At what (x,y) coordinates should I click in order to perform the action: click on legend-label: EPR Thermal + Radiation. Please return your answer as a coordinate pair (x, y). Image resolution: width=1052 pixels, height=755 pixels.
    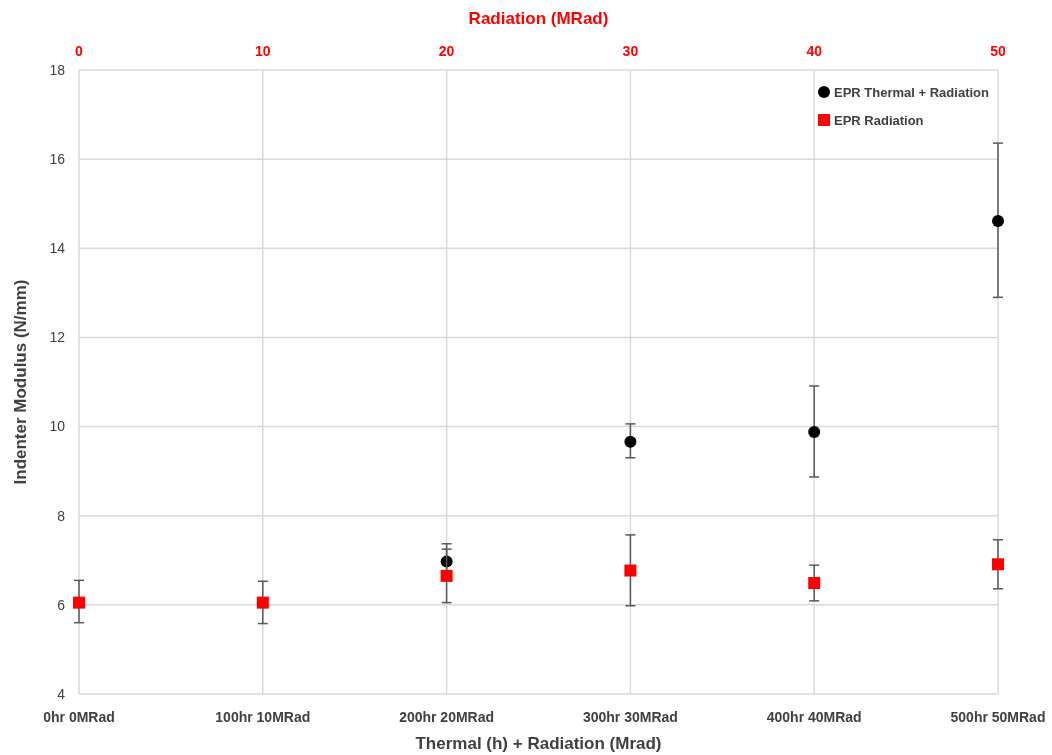
    Looking at the image, I should click on (912, 92).